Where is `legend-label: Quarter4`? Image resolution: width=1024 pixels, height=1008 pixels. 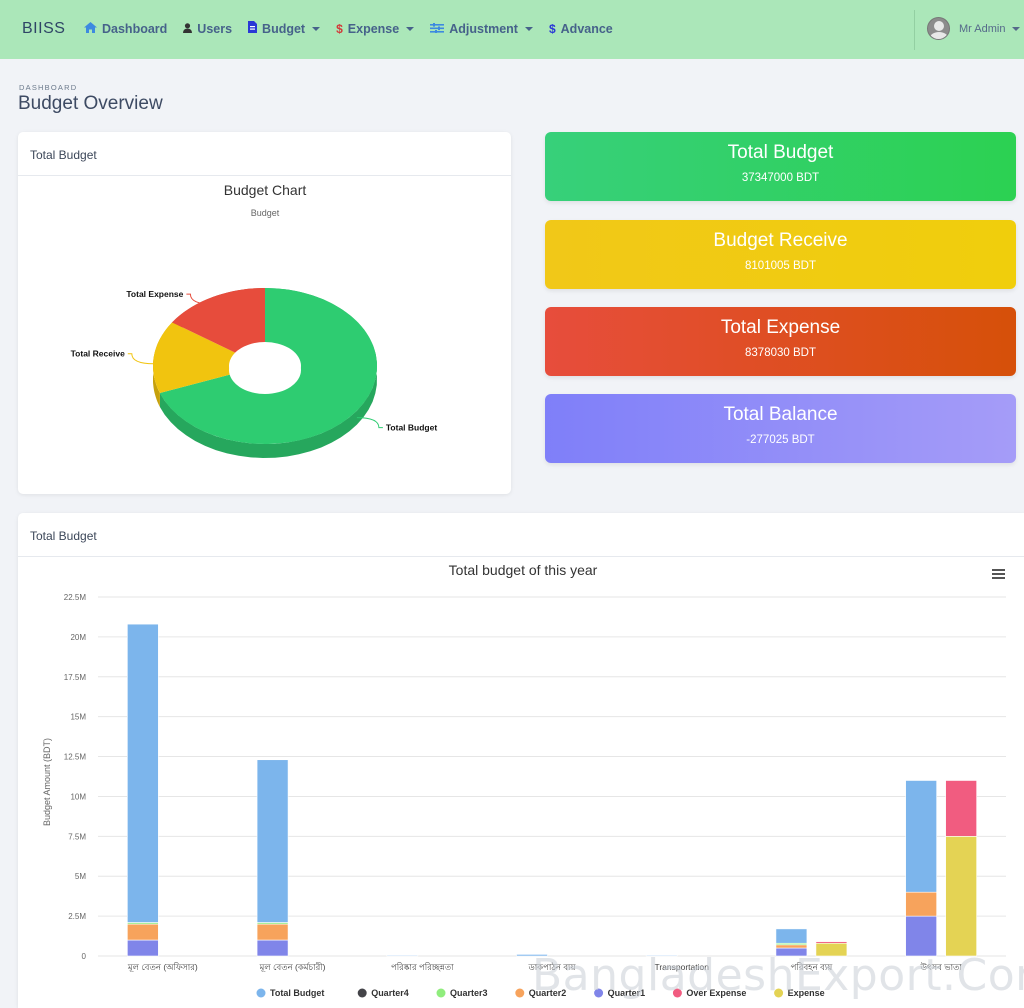 legend-label: Quarter4 is located at coordinates (390, 993).